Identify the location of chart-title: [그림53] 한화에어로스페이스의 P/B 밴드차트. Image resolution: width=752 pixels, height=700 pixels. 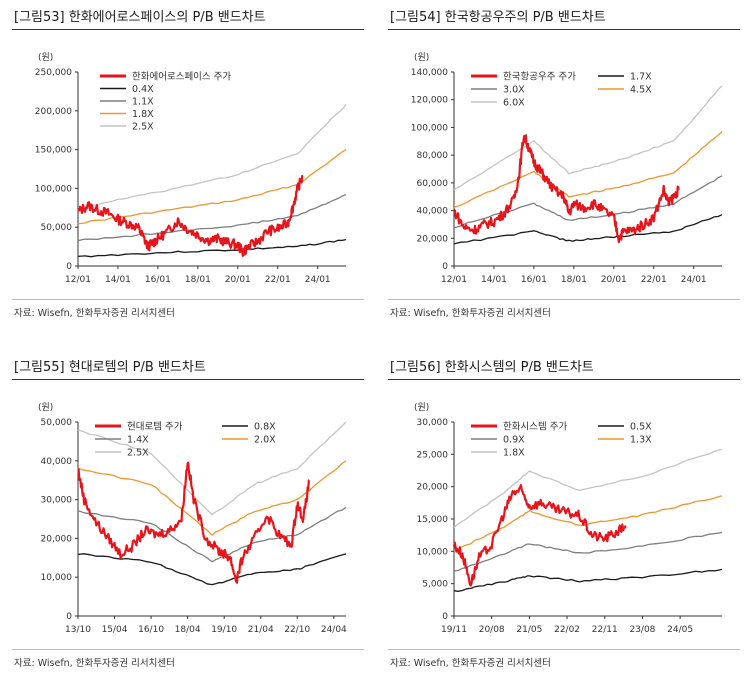
(140, 17).